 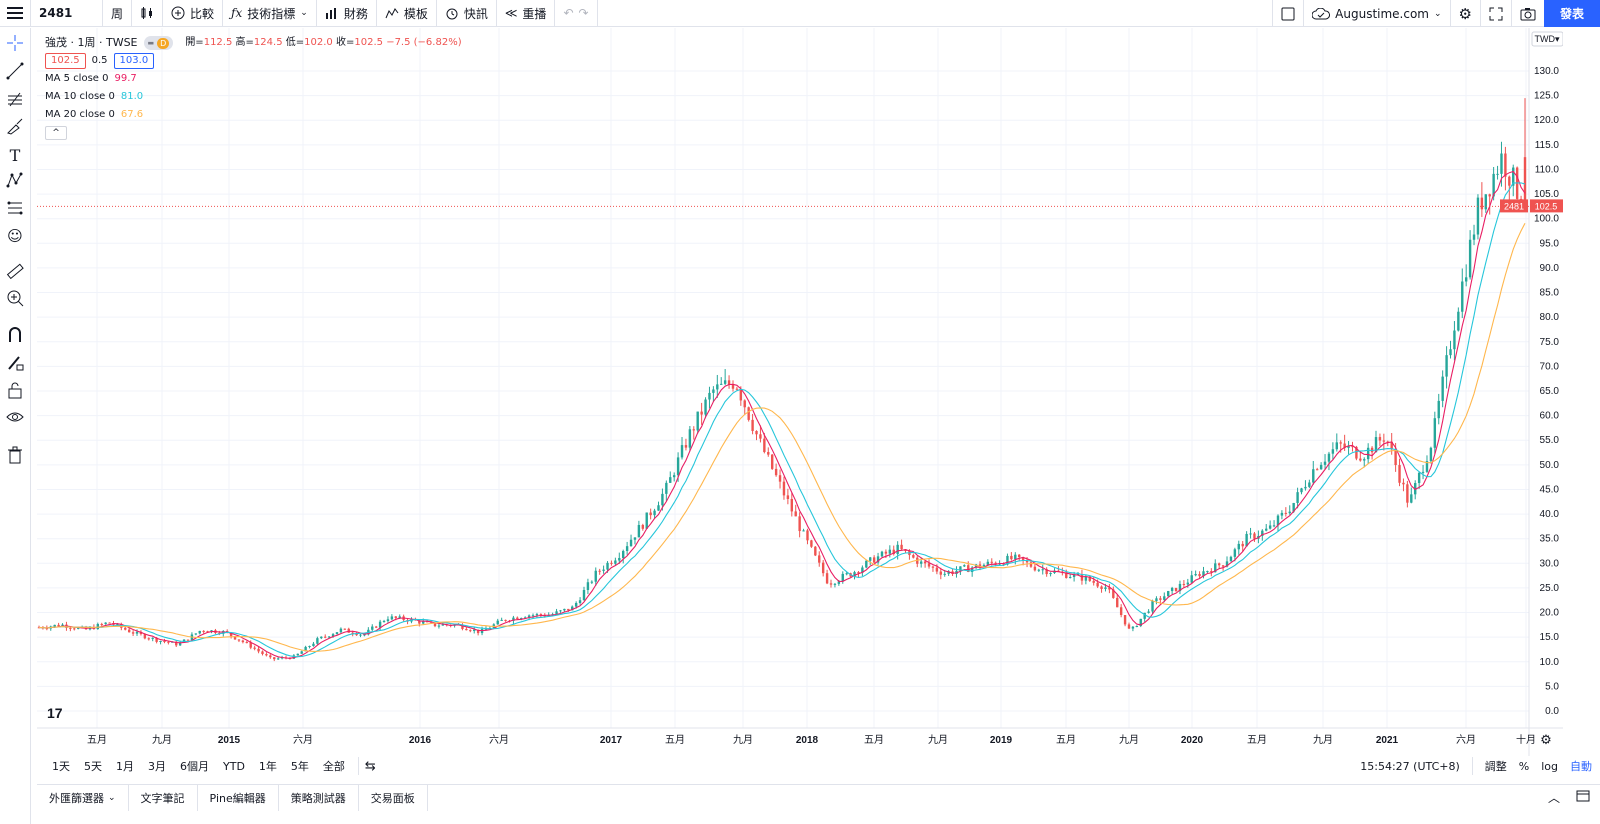 What do you see at coordinates (67, 13) in the screenshot?
I see `symbol-search-button: 2481` at bounding box center [67, 13].